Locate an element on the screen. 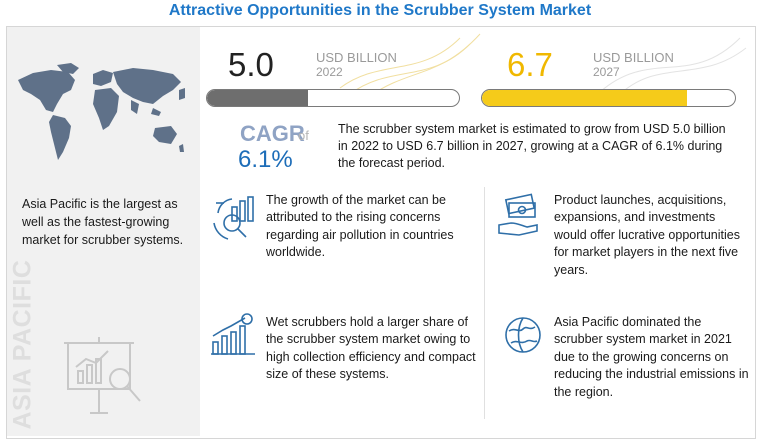  presentation-easel-icon is located at coordinates (102, 375).